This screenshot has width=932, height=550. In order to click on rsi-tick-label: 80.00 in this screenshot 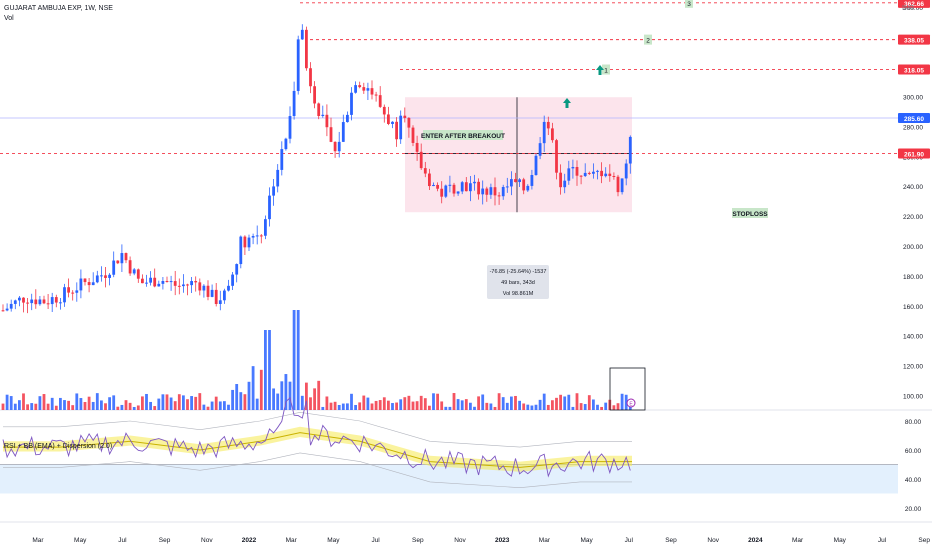, I will do `click(913, 422)`.